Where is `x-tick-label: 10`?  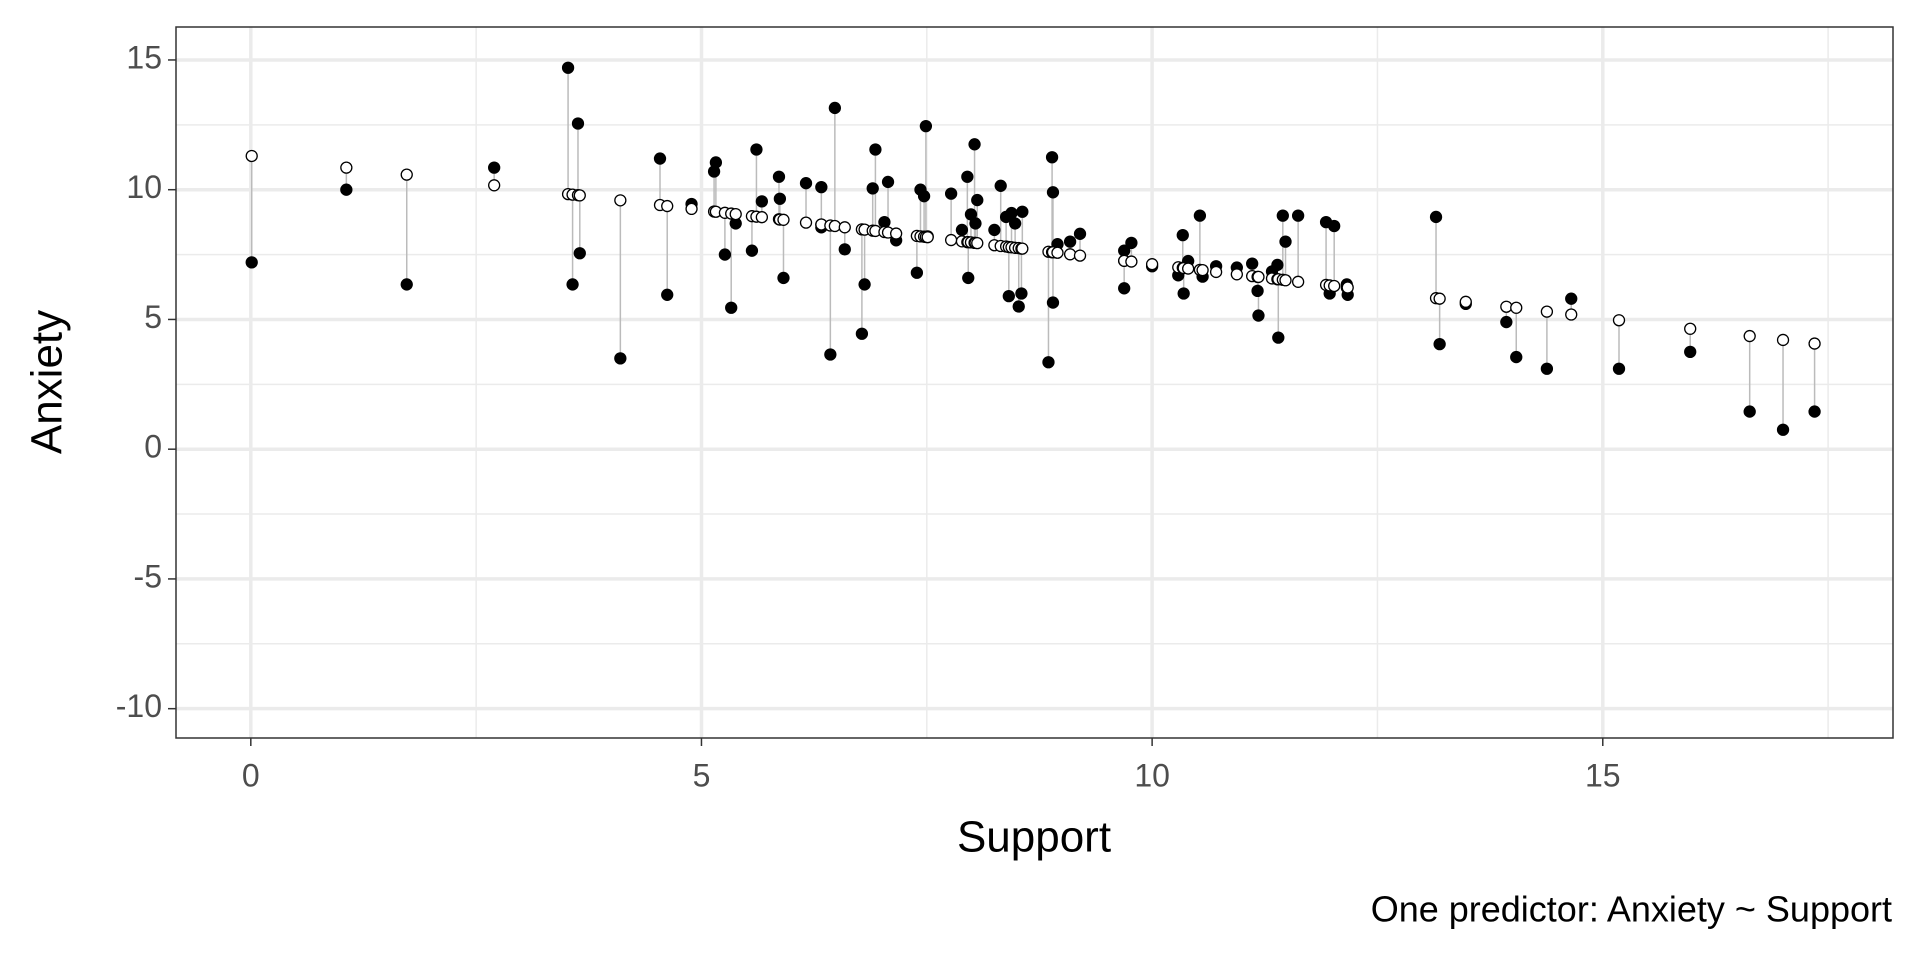 x-tick-label: 10 is located at coordinates (1152, 775).